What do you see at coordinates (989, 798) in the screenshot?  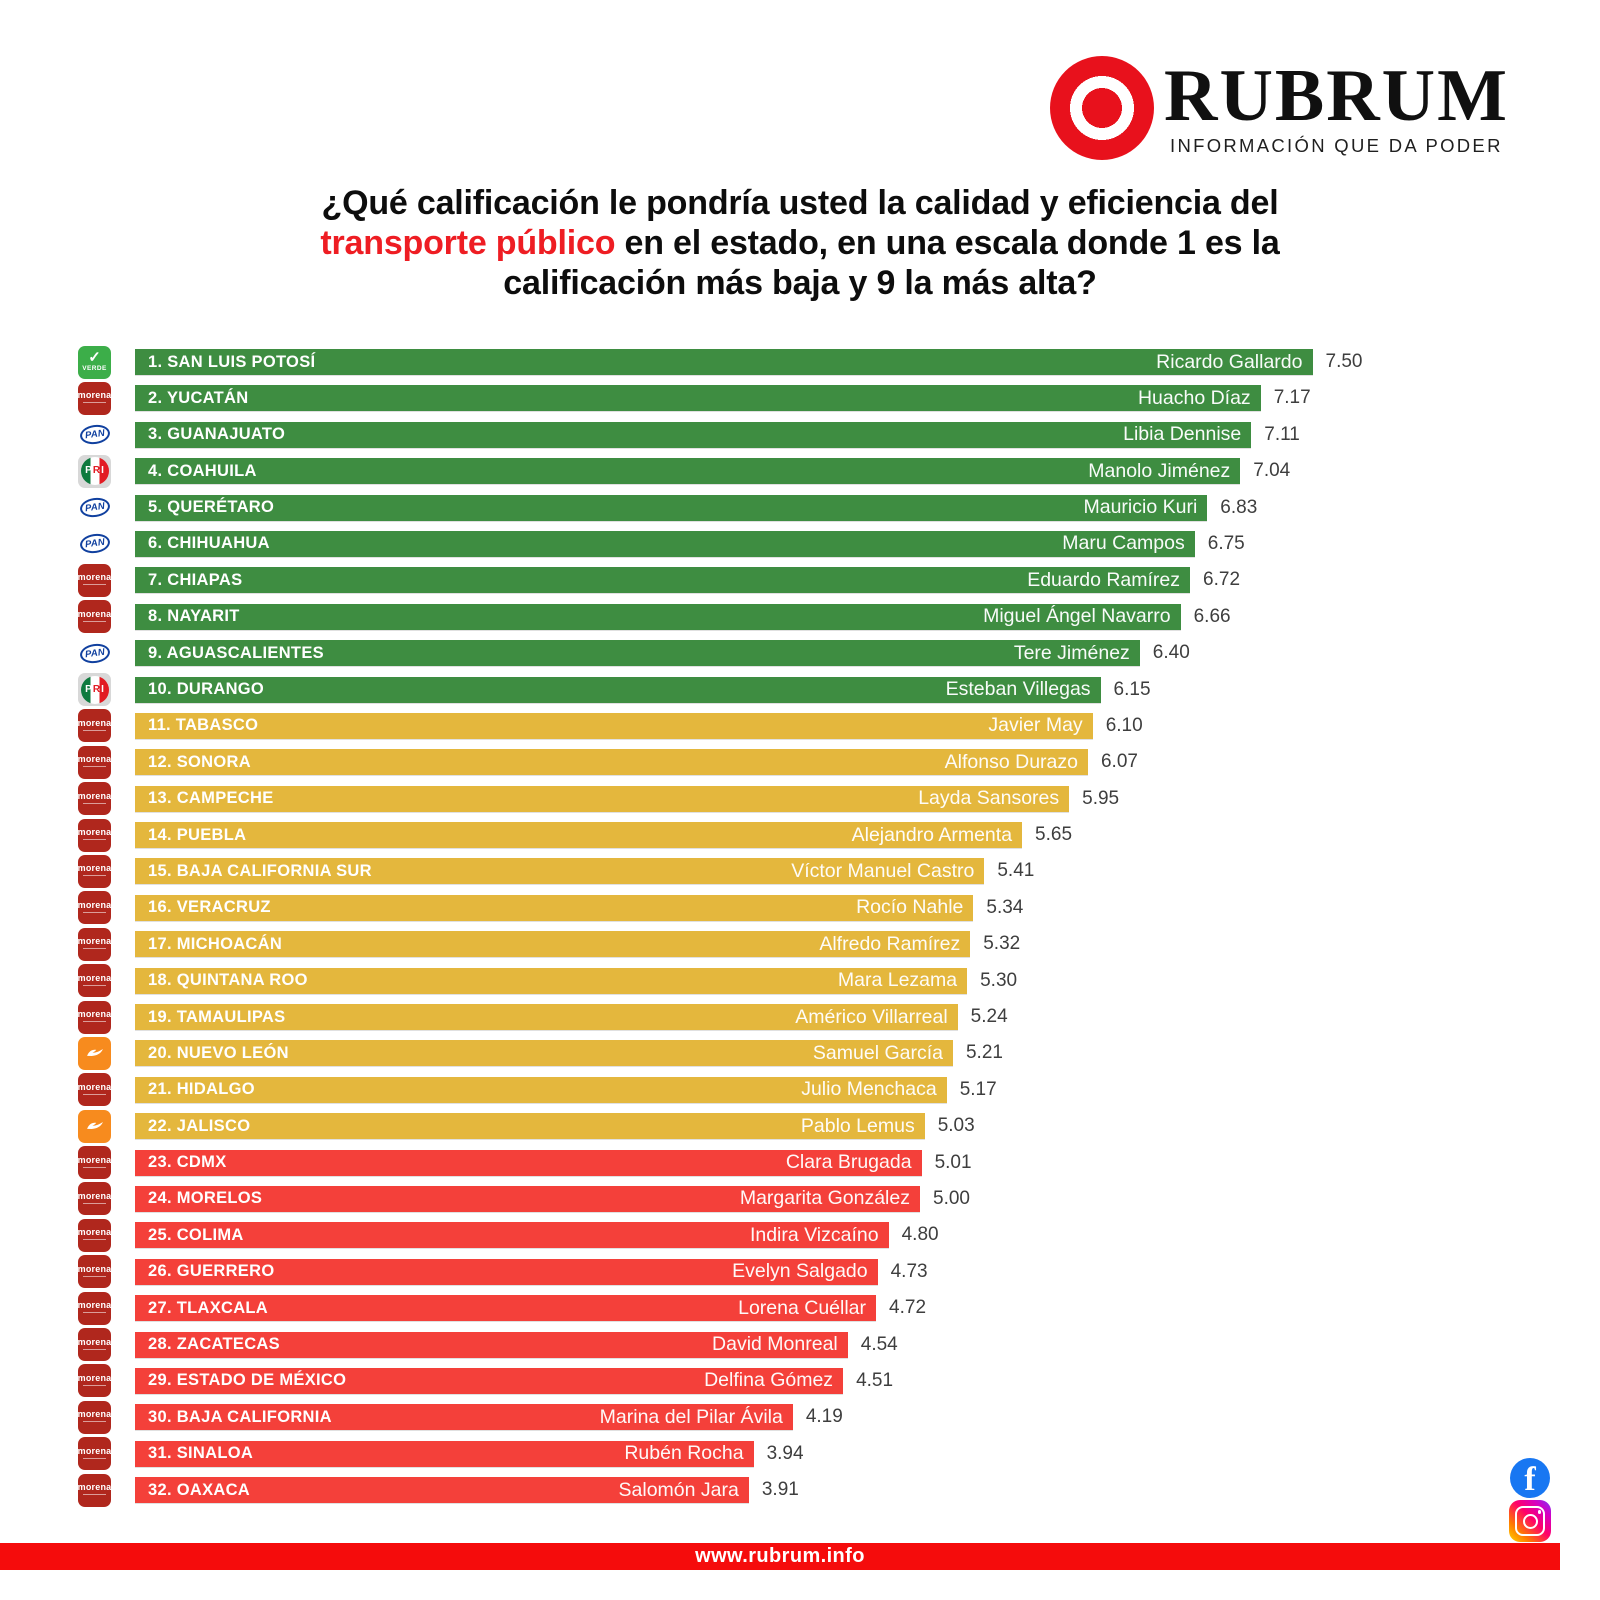 I see `governor-name: Layda Sansores` at bounding box center [989, 798].